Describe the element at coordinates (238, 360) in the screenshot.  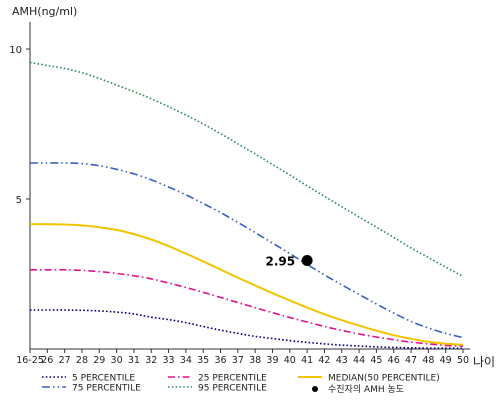
I see `x-tick-label: 37` at that location.